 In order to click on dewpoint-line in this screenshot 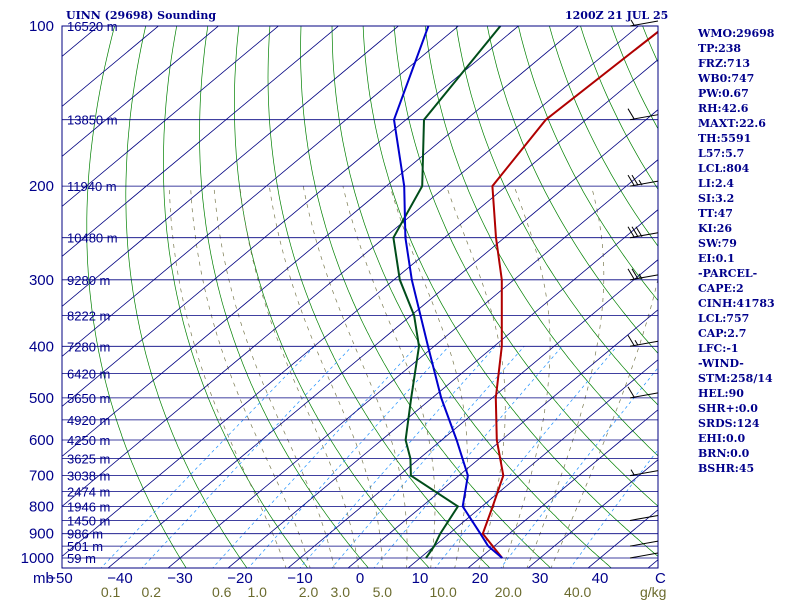, I will do `click(447, 292)`.